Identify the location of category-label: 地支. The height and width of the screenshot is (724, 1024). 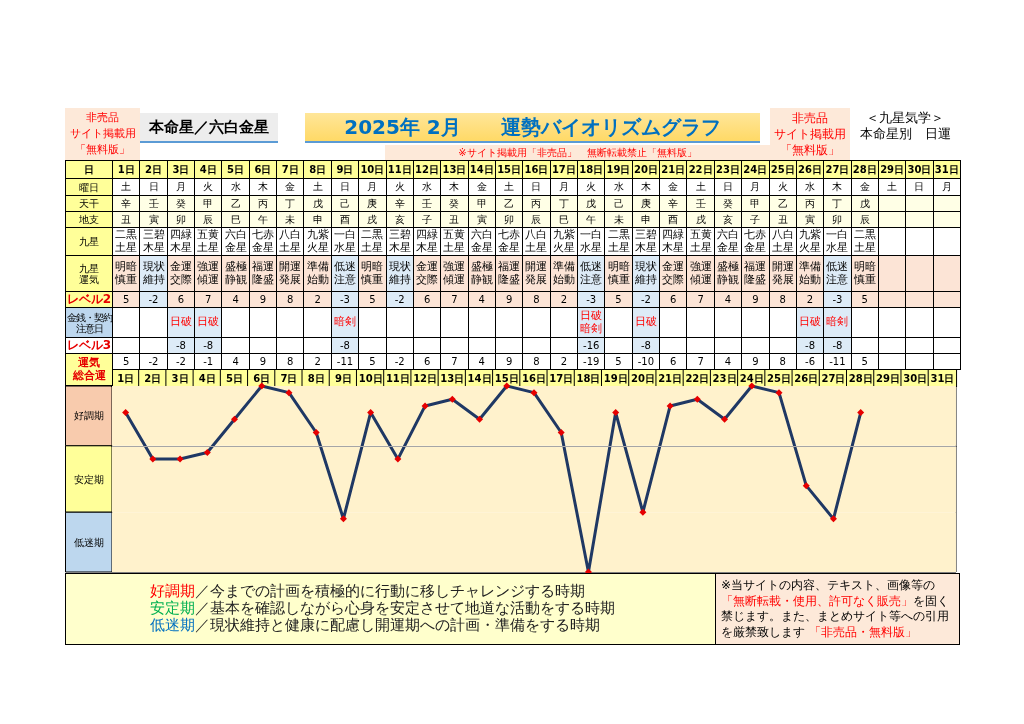
(89, 219).